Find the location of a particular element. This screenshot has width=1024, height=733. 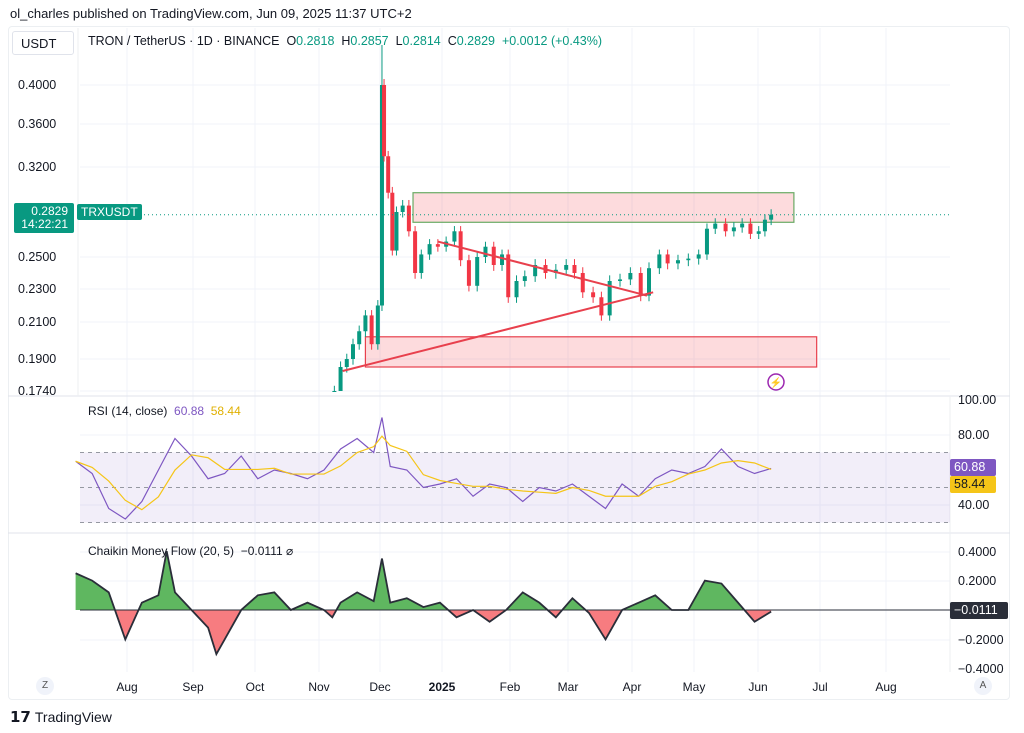

last-price: 0.2829 is located at coordinates (49, 211).